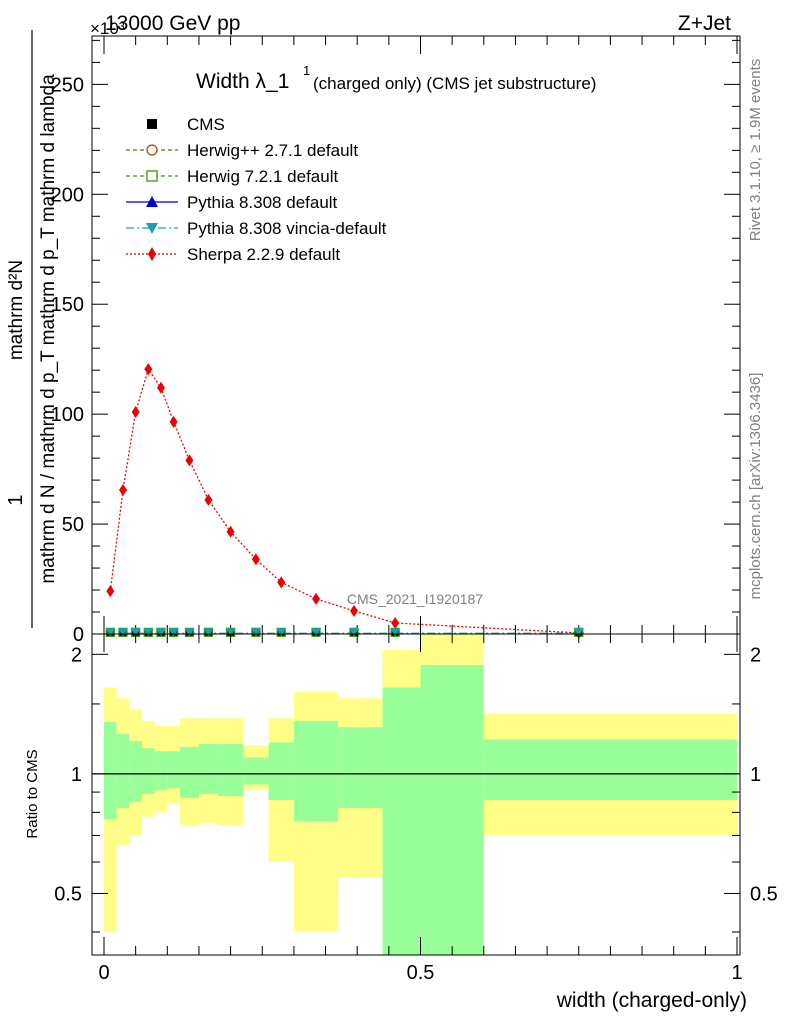  I want to click on main-y-tick-label: 150, so click(67, 305).